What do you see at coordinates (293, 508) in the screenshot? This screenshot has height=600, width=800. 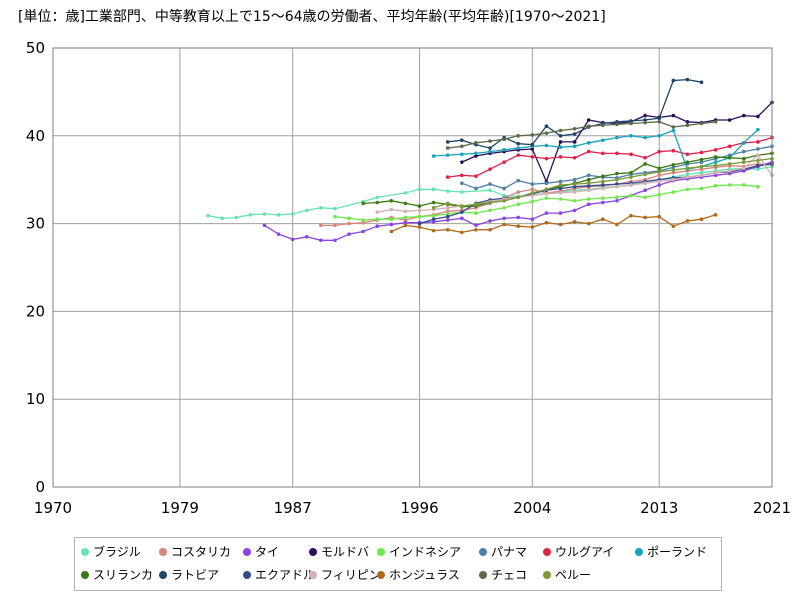 I see `x-tick-label-1987: 1987` at bounding box center [293, 508].